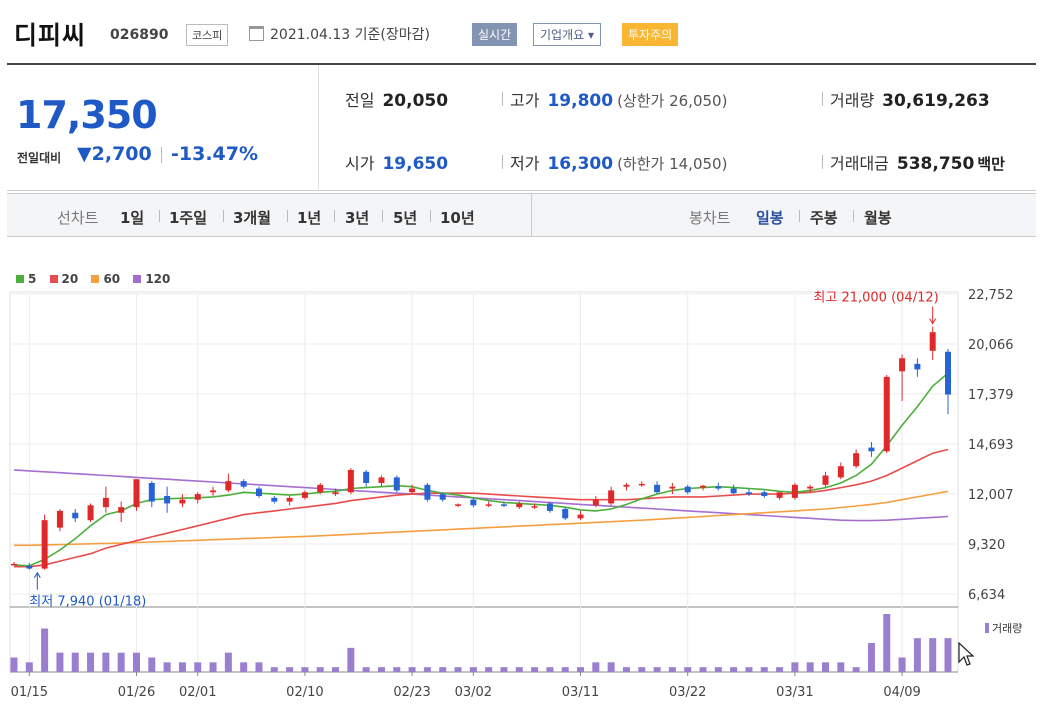 The height and width of the screenshot is (713, 1041). What do you see at coordinates (525, 163) in the screenshot?
I see `low-label: 저가` at bounding box center [525, 163].